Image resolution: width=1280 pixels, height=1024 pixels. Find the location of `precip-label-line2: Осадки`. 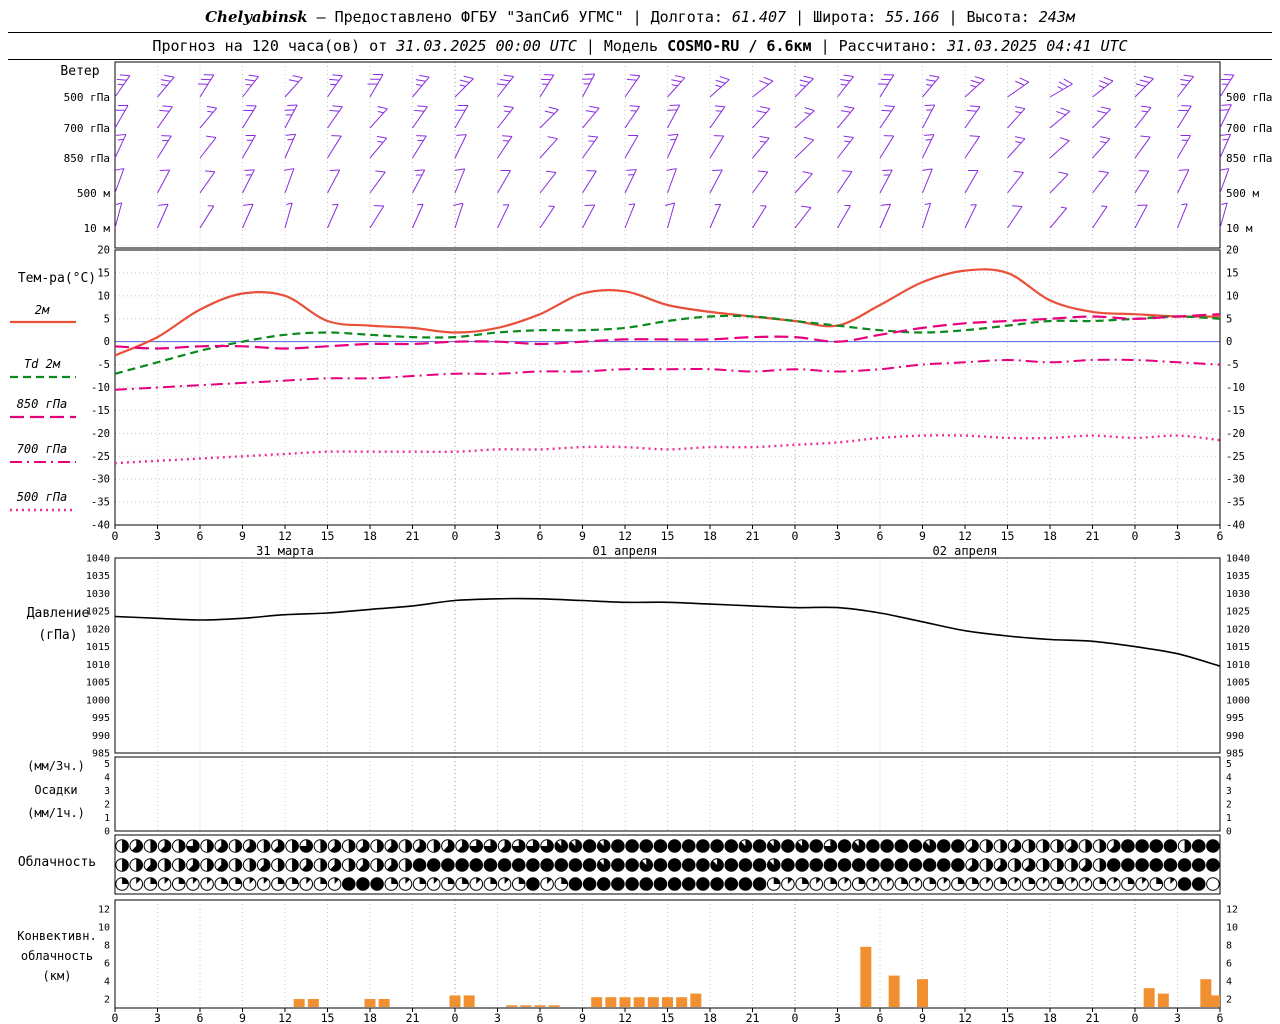

precip-label-line2: Осадки is located at coordinates (56, 790).